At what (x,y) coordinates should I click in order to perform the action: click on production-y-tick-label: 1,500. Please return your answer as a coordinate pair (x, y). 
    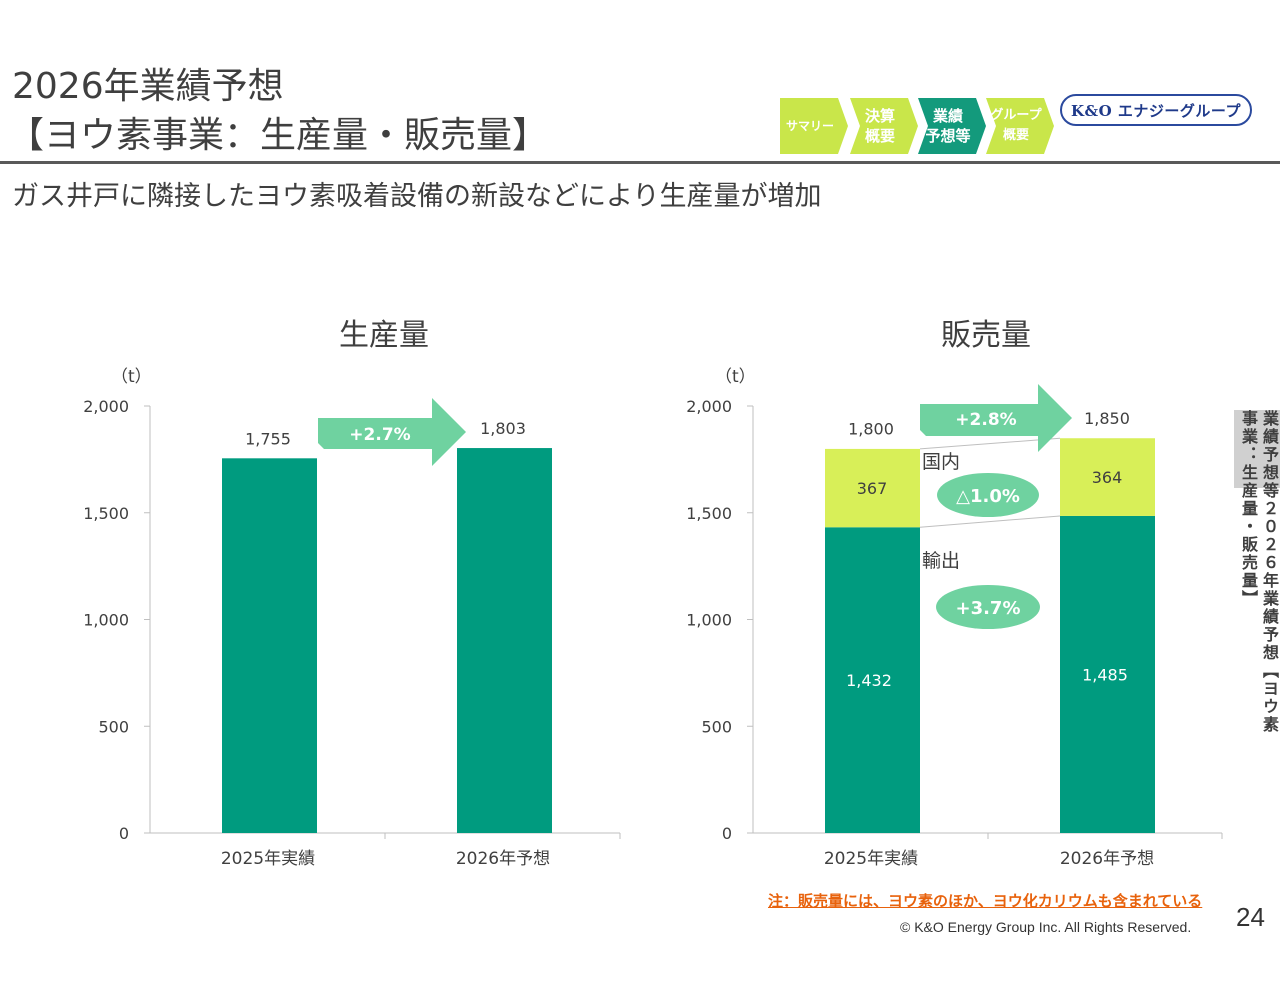
    Looking at the image, I should click on (106, 513).